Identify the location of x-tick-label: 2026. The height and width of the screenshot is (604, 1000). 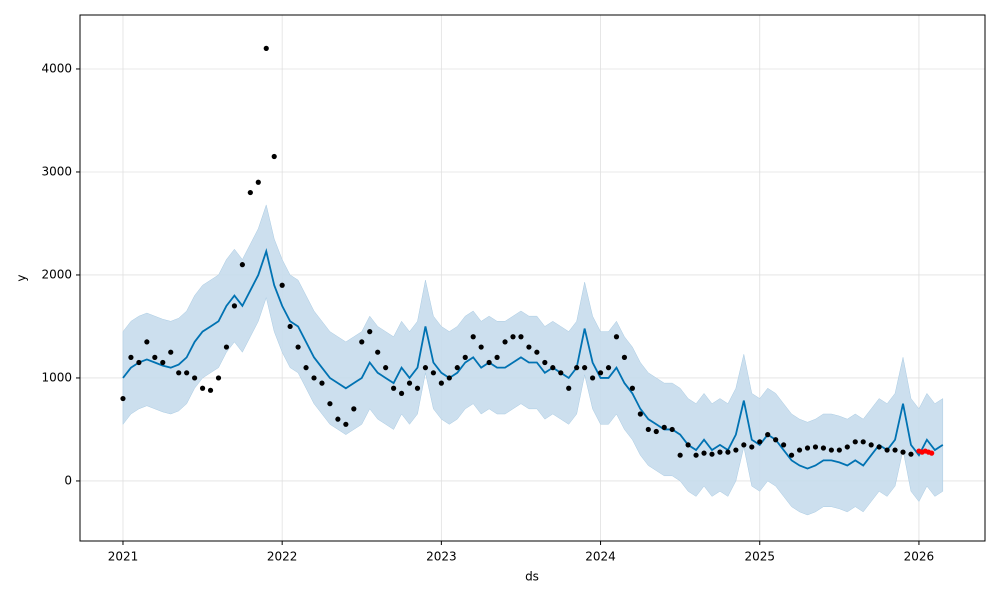
(919, 557).